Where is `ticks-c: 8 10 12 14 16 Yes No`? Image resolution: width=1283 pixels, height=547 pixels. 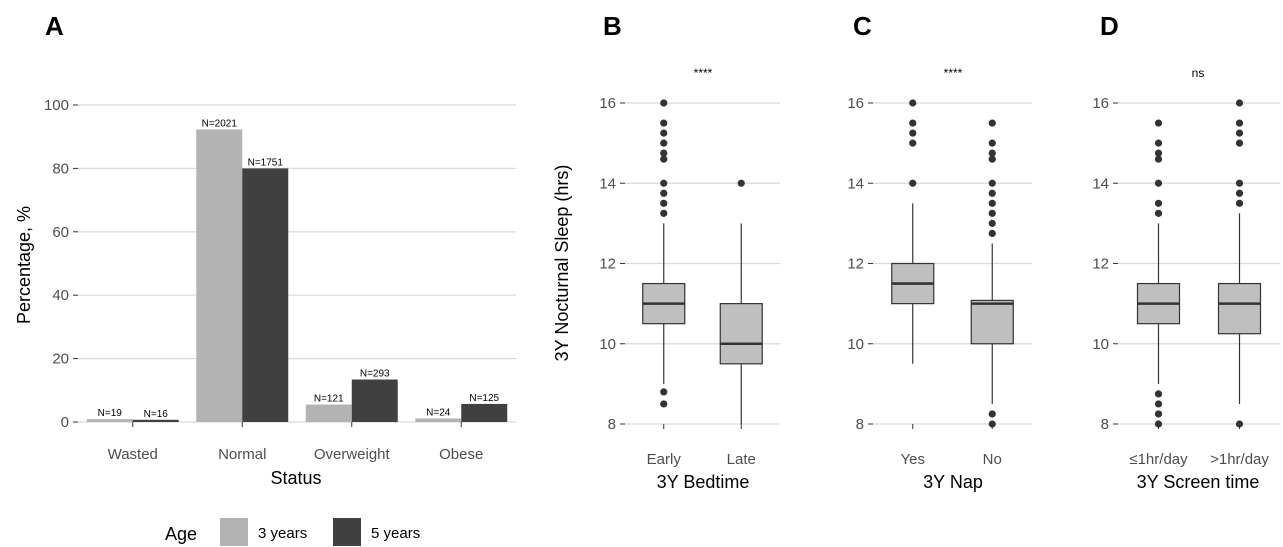
ticks-c: 8 10 12 14 16 Yes No is located at coordinates (924, 281).